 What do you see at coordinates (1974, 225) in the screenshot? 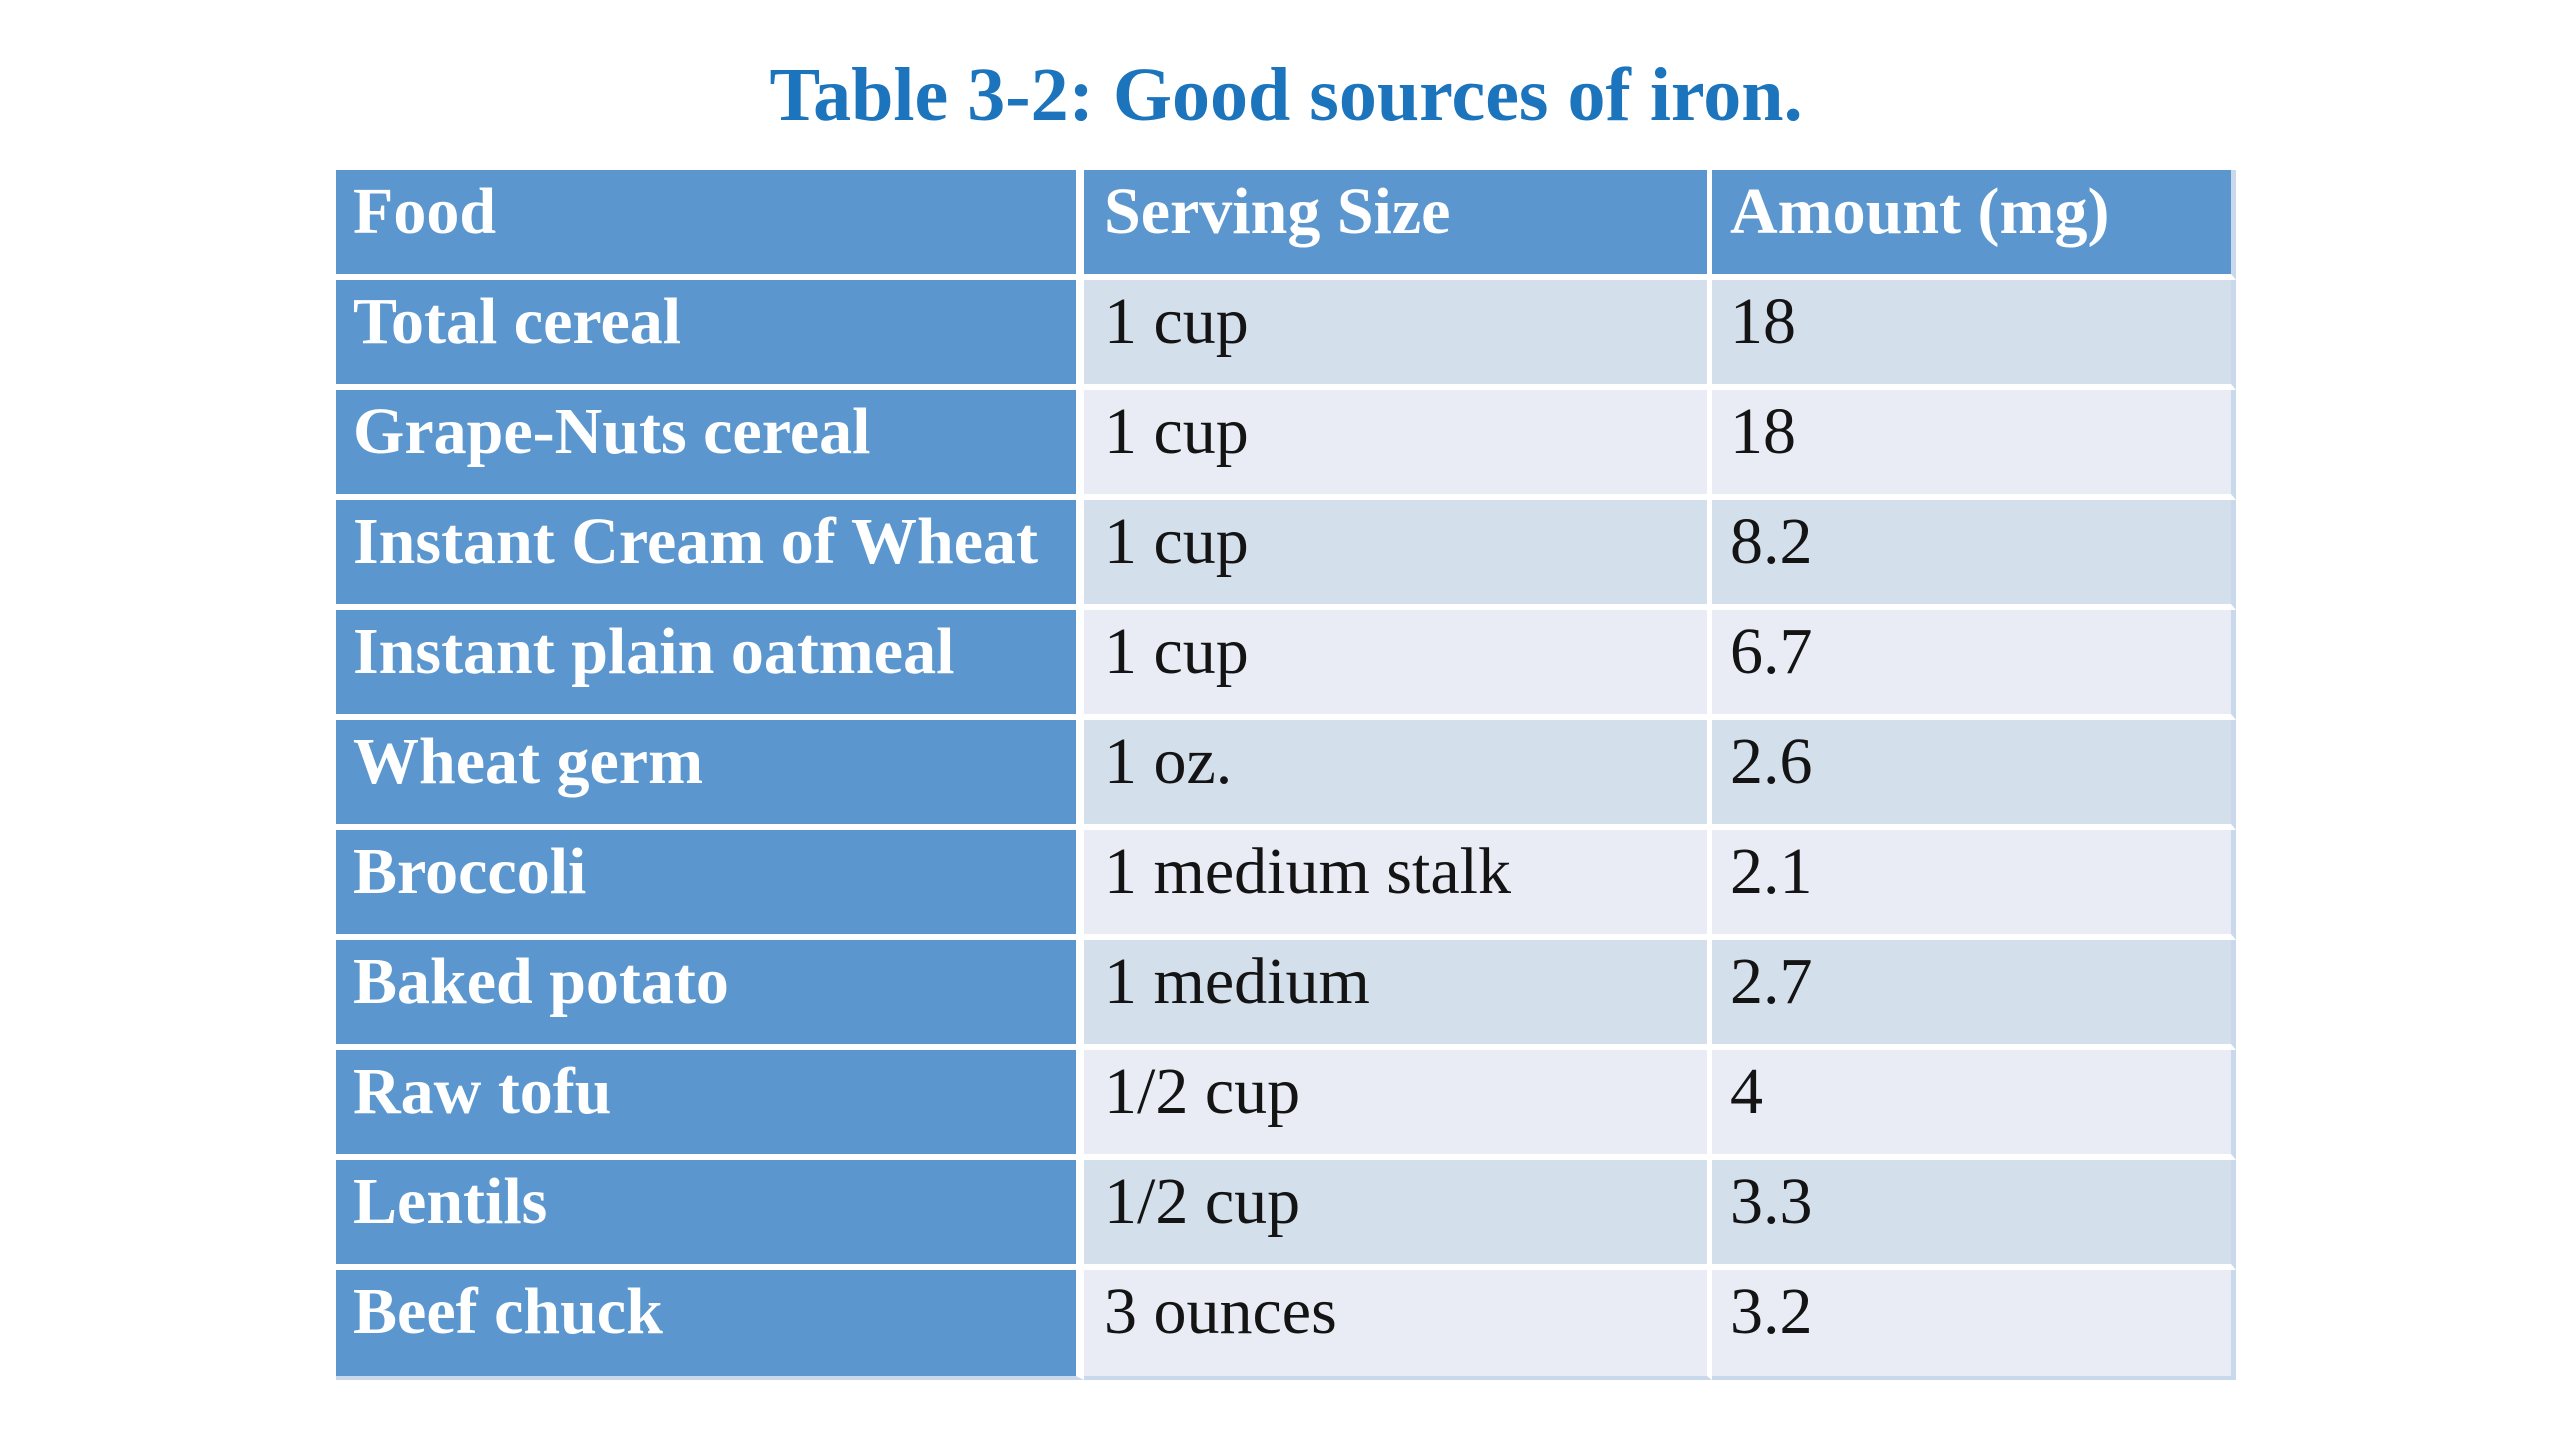
I see `header-cell-amount: Amount (mg)` at bounding box center [1974, 225].